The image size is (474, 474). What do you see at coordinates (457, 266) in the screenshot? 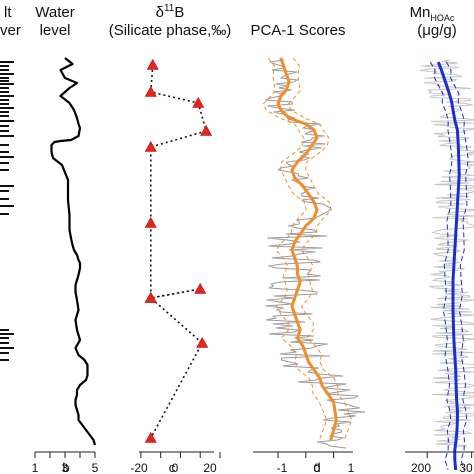
I see `mn-band-upper` at bounding box center [457, 266].